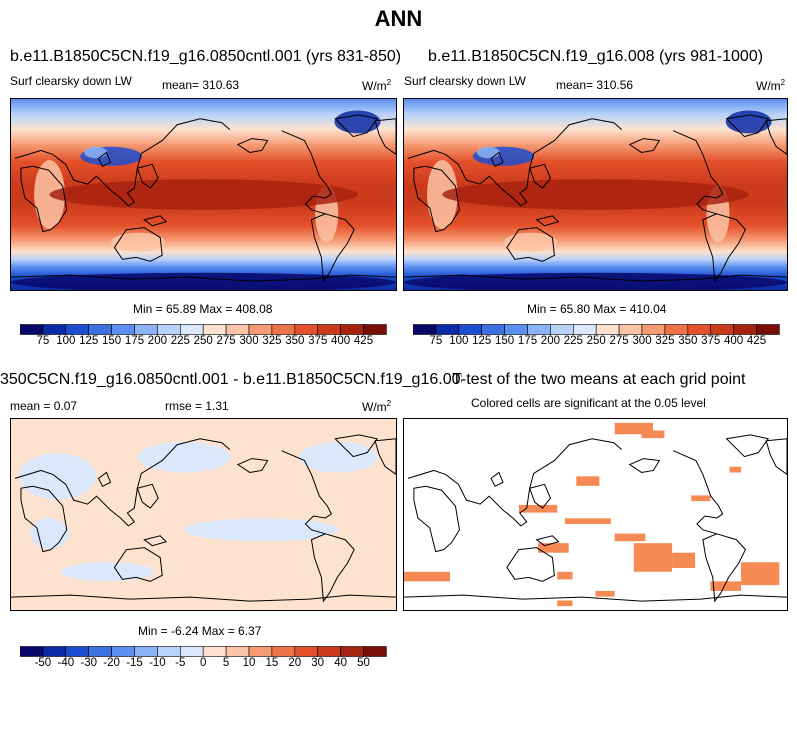 The height and width of the screenshot is (733, 797). What do you see at coordinates (203, 653) in the screenshot?
I see `colorbar-panel3` at bounding box center [203, 653].